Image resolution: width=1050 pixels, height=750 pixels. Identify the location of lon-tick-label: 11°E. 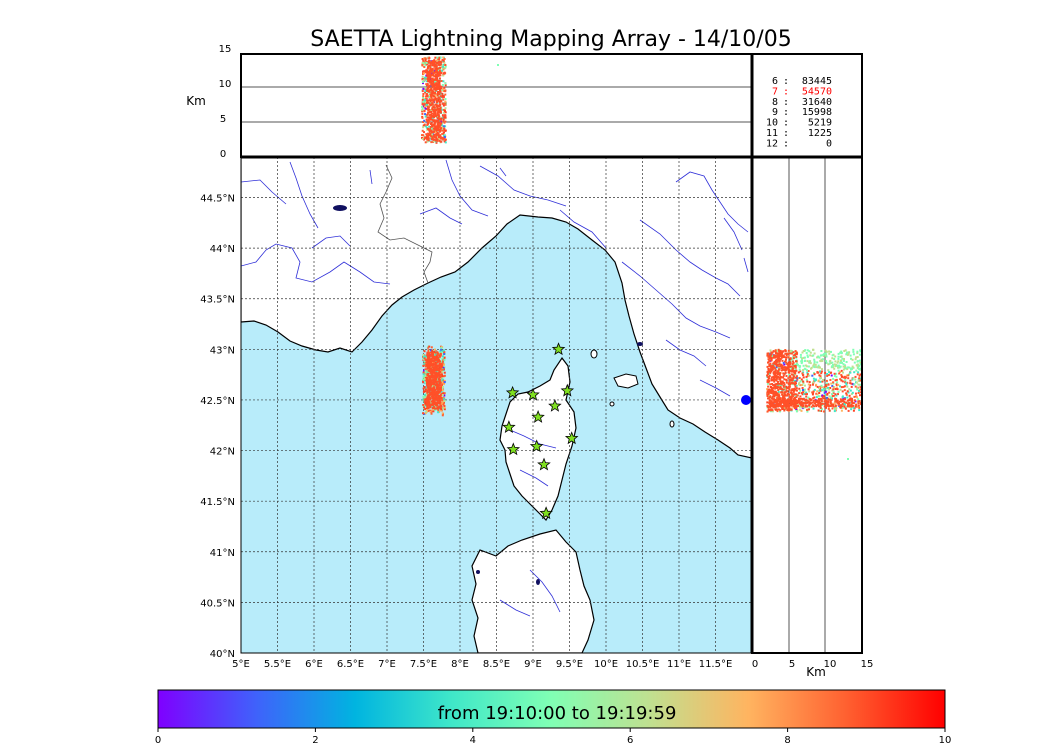
(679, 664).